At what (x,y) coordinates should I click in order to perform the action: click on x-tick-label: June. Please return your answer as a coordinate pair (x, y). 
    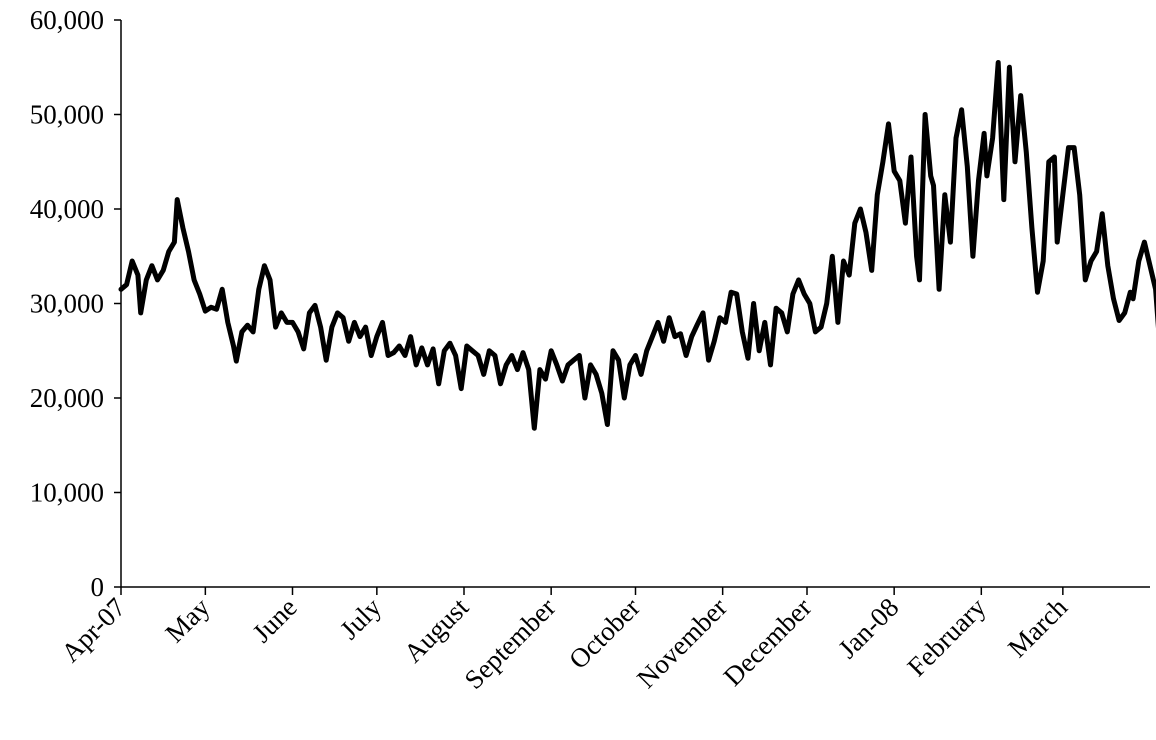
    Looking at the image, I should click on (275, 620).